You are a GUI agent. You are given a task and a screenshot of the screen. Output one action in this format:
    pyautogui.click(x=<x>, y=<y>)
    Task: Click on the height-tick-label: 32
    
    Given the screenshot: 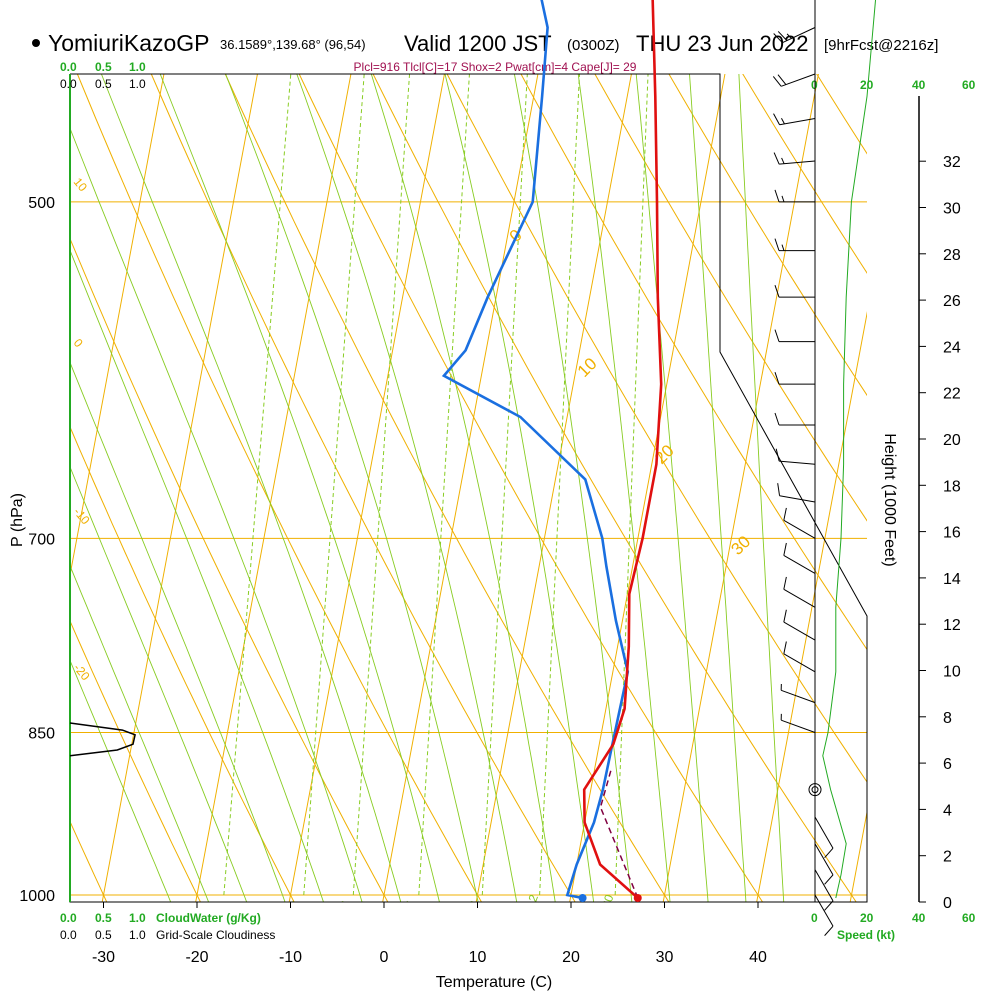 What is the action you would take?
    pyautogui.click(x=952, y=162)
    